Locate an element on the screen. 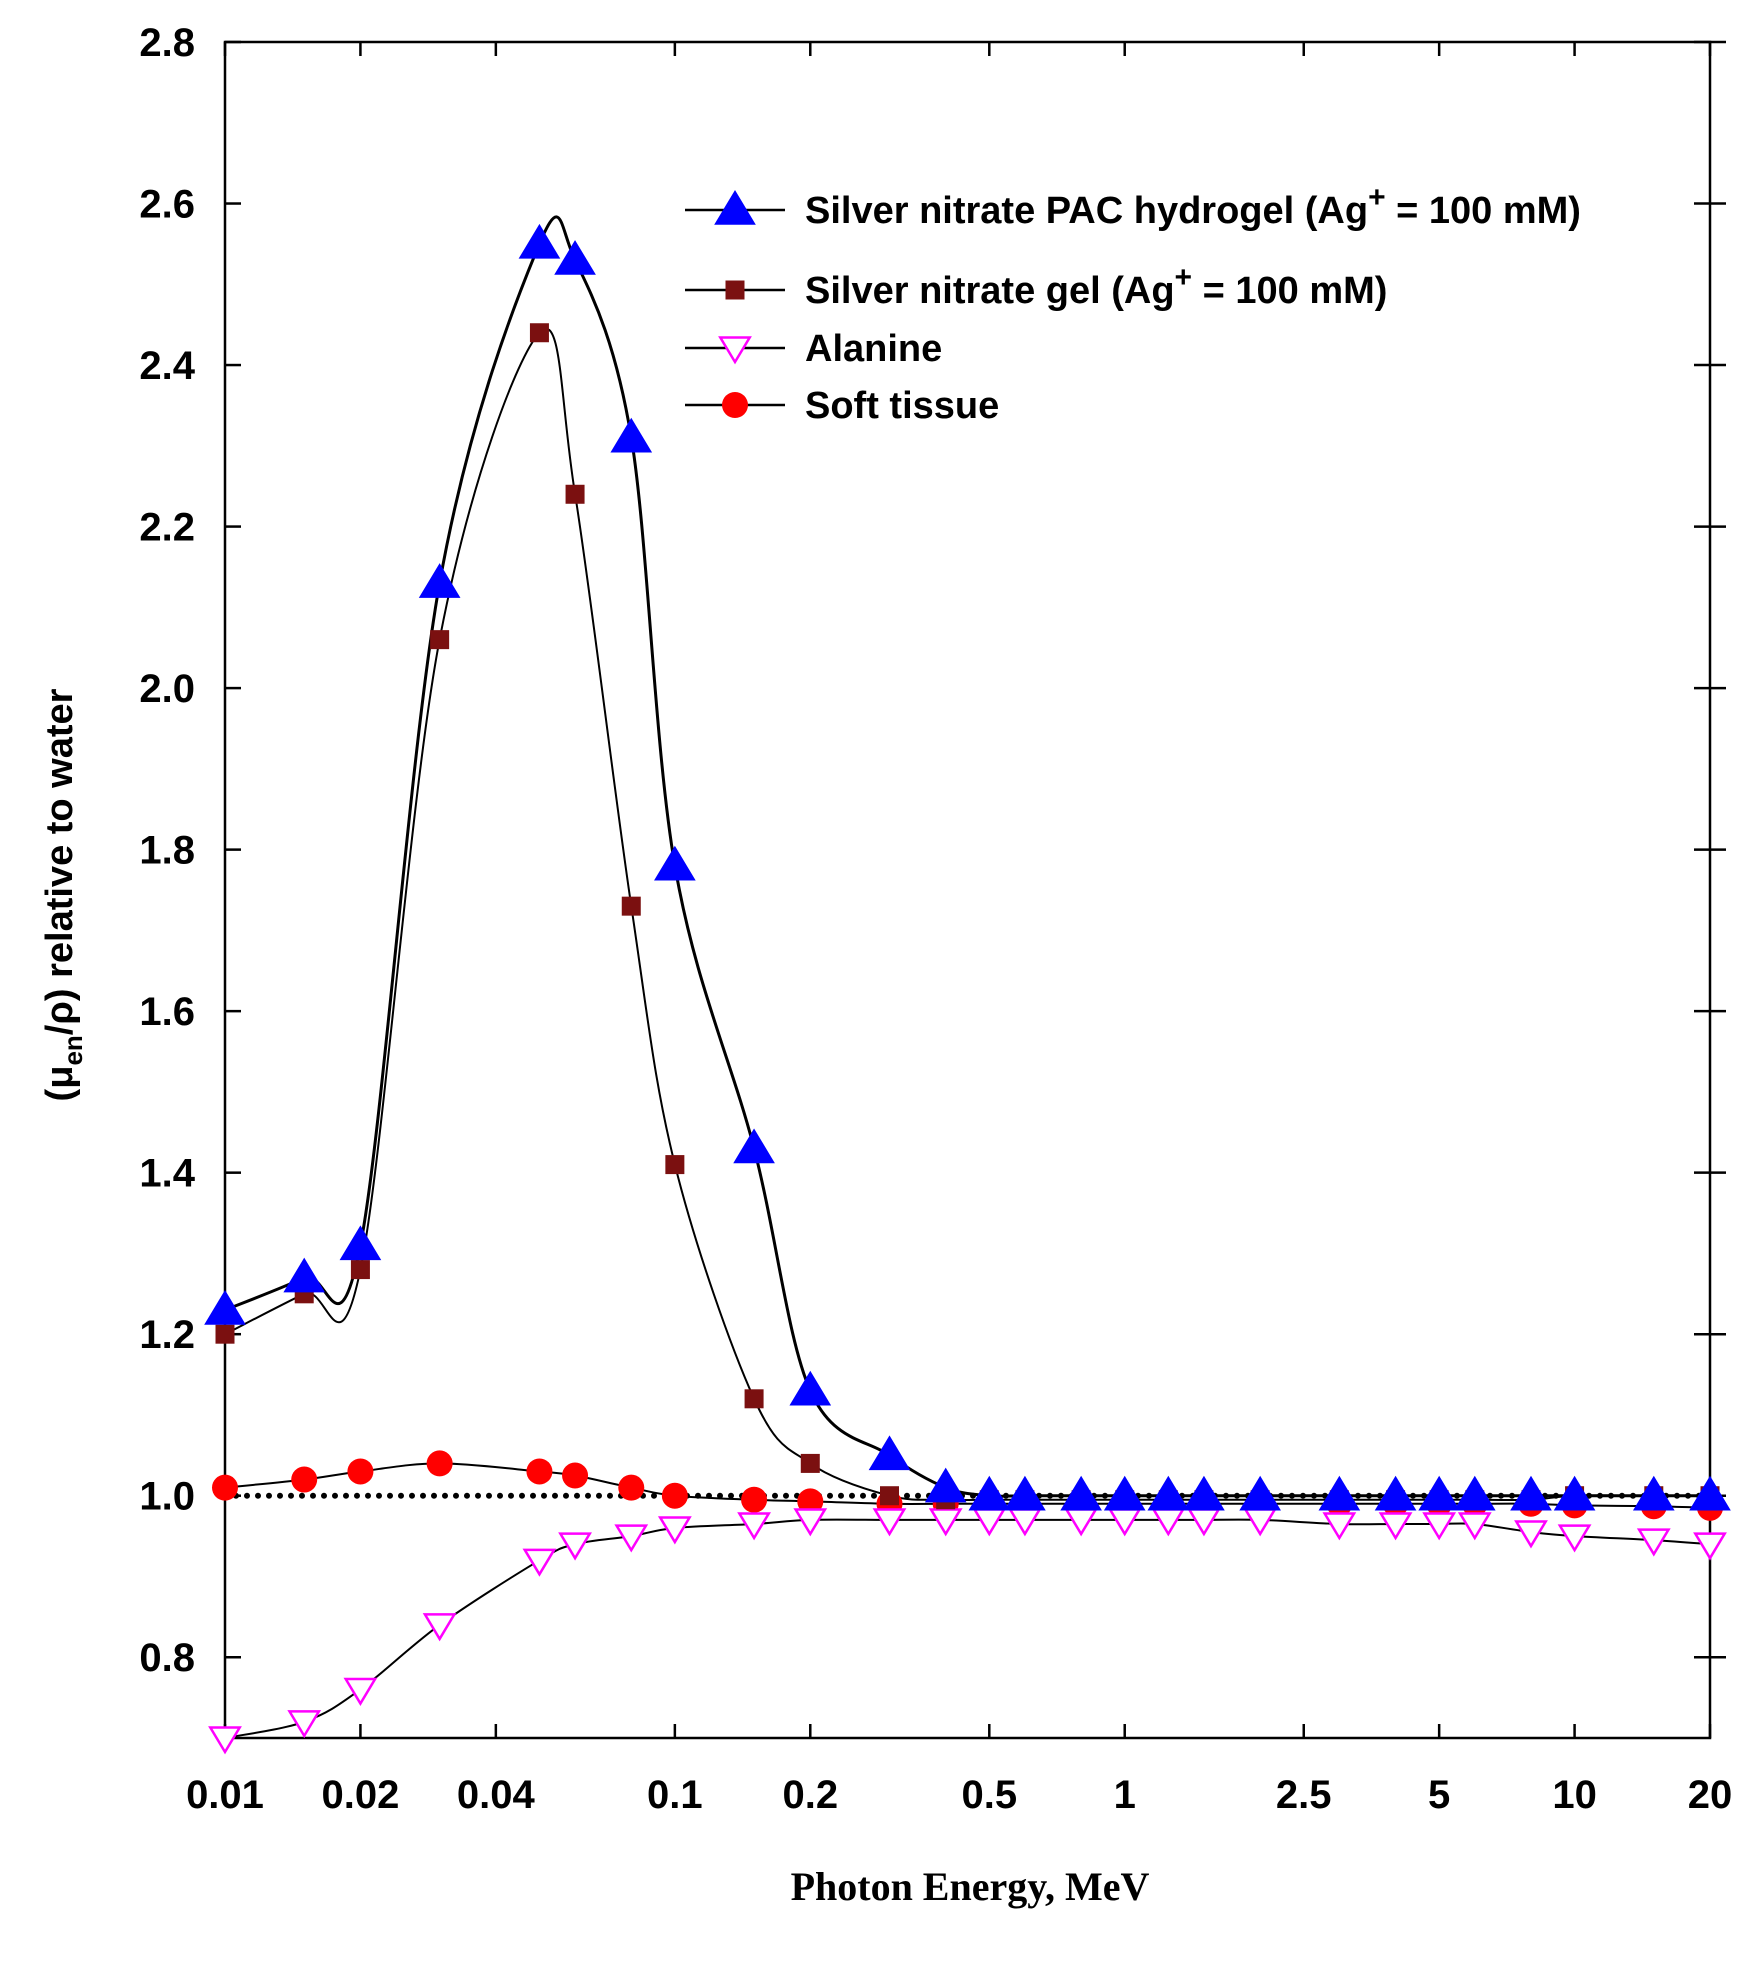 The height and width of the screenshot is (1983, 1764). y-tick-label: 1.0 is located at coordinates (167, 1497).